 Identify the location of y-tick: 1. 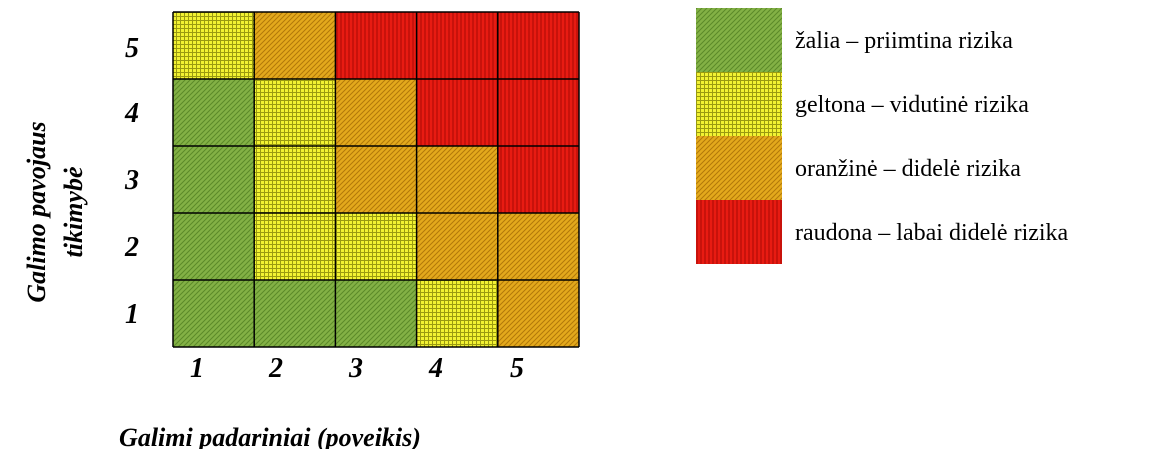
(132, 314).